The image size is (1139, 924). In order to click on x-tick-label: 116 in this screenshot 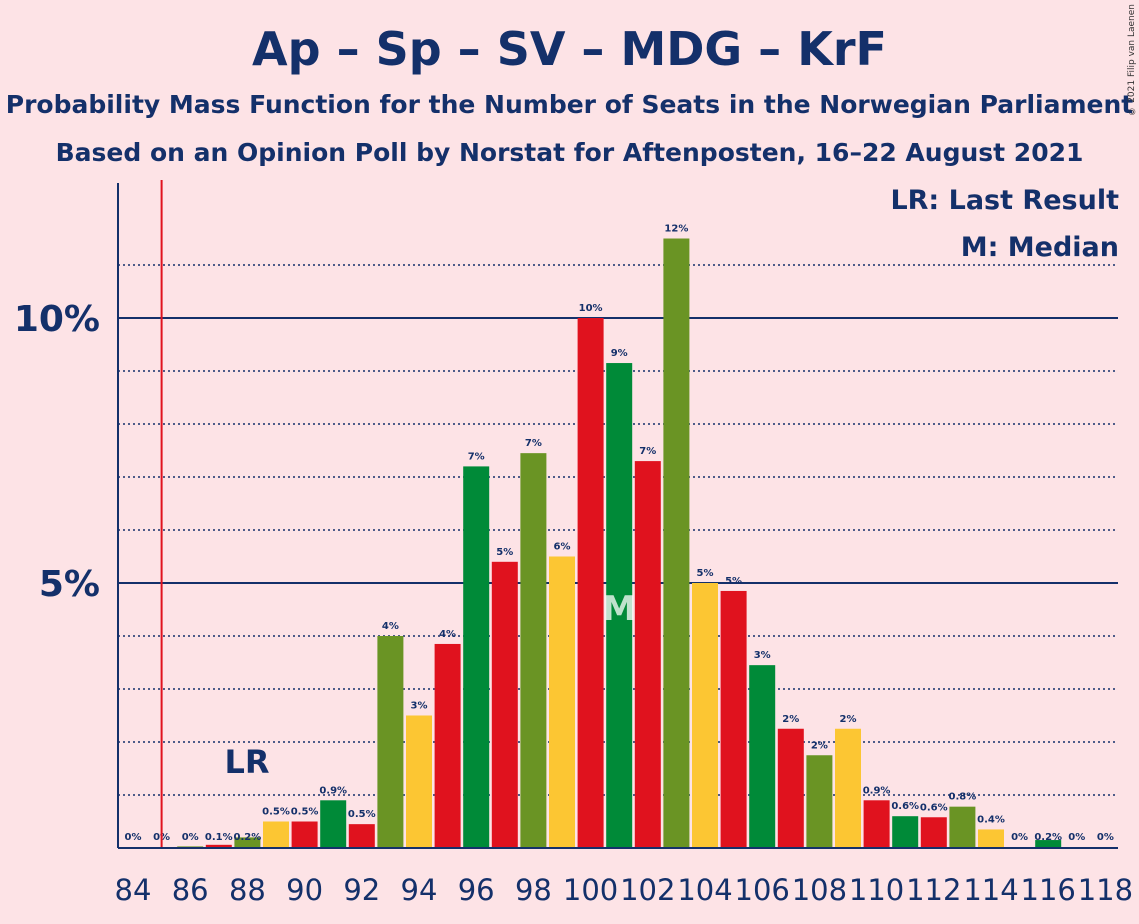, I will do `click(1048, 890)`.